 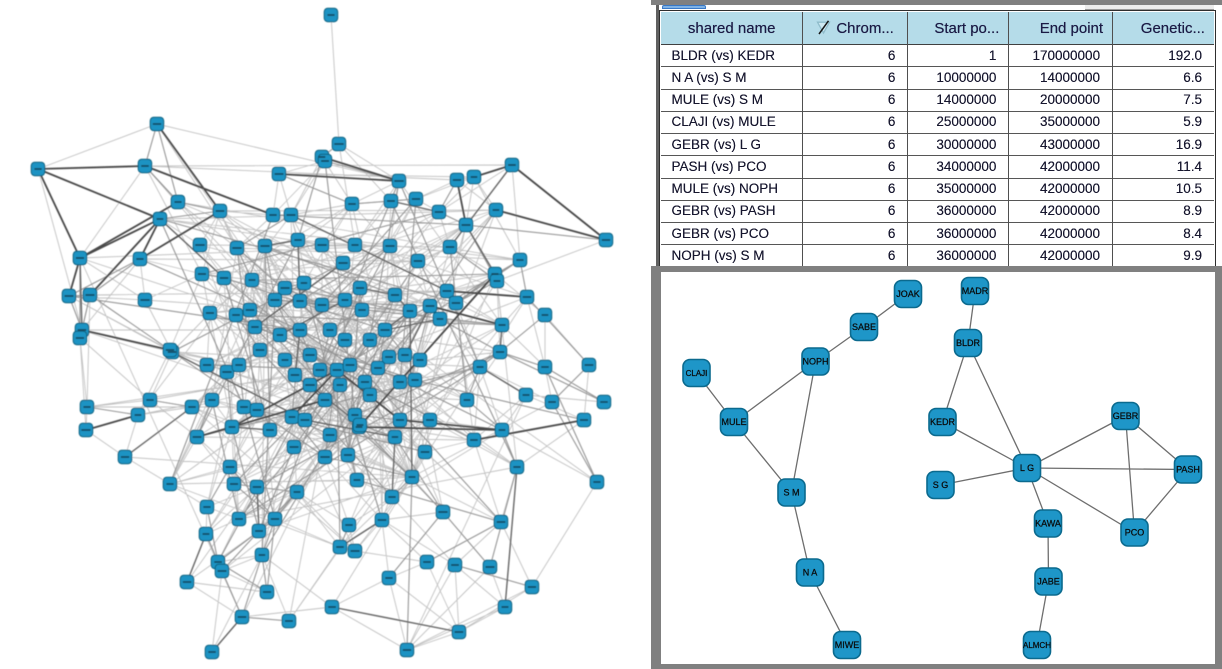 What do you see at coordinates (791, 493) in the screenshot?
I see `svg-text: S M` at bounding box center [791, 493].